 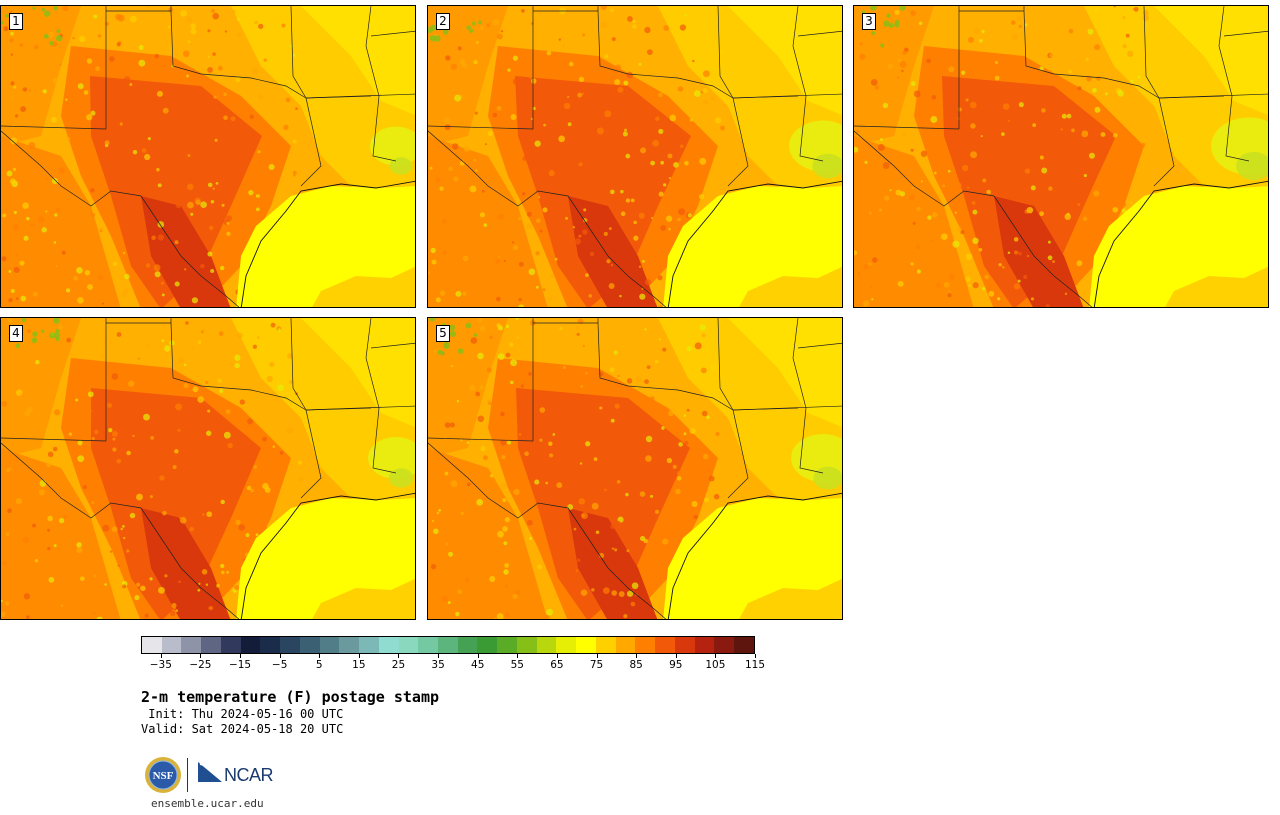 I want to click on colorbar-tick, so click(x=637, y=656).